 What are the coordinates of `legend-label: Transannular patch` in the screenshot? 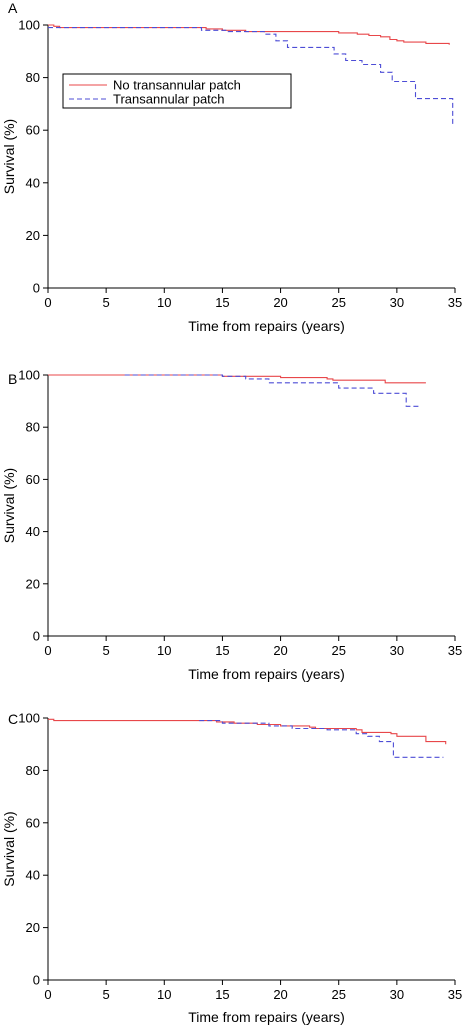 It's located at (169, 99).